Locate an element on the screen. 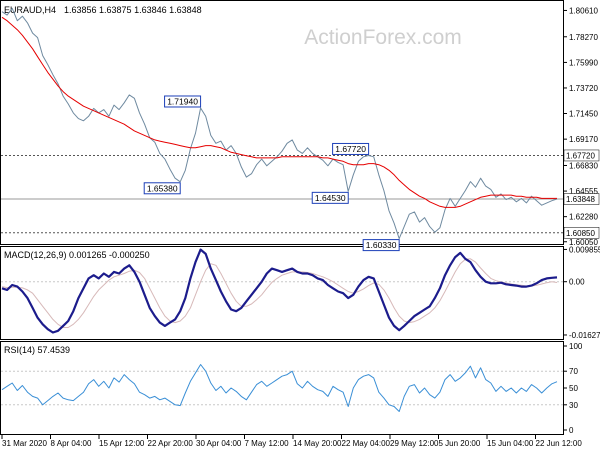 Image resolution: width=600 pixels, height=455 pixels. price-y-tick-label: 1.60050 is located at coordinates (583, 242).